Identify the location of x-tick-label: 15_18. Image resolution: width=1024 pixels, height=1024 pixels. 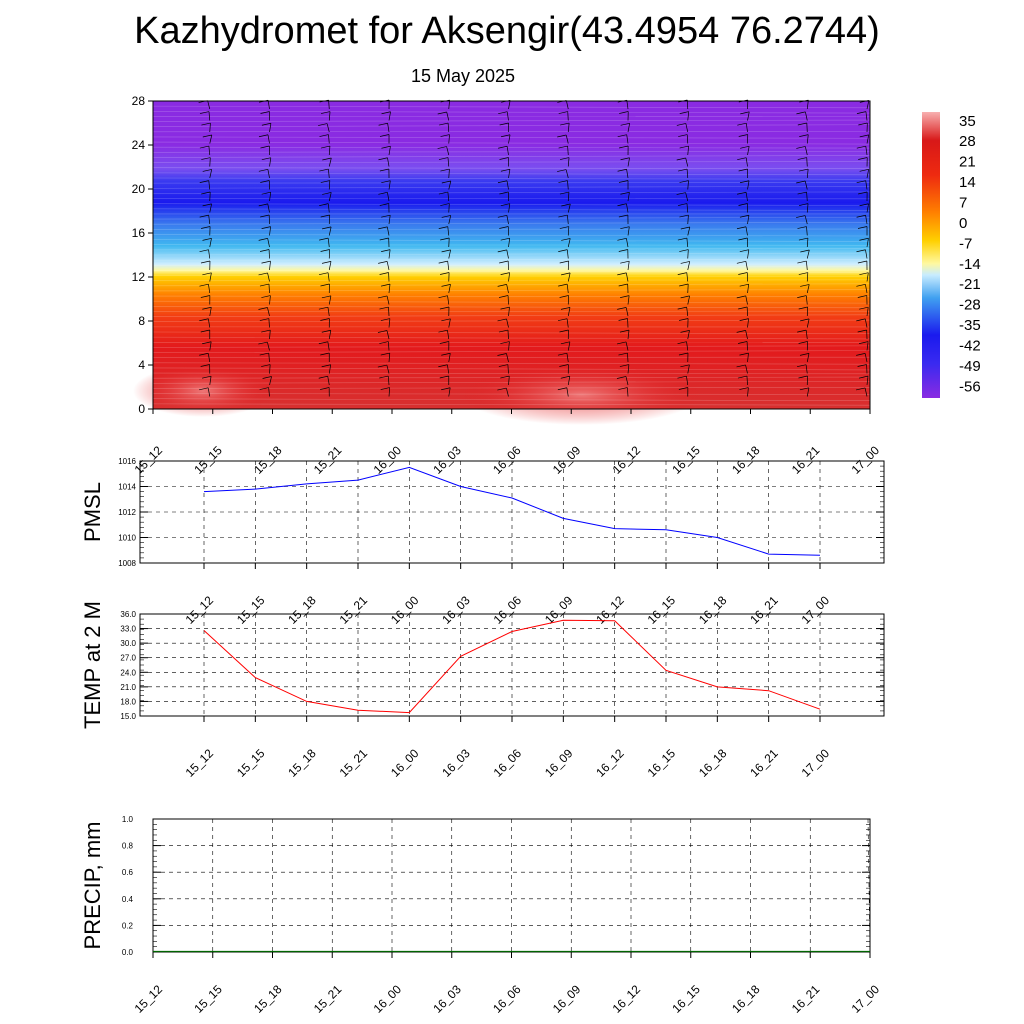
(302, 763).